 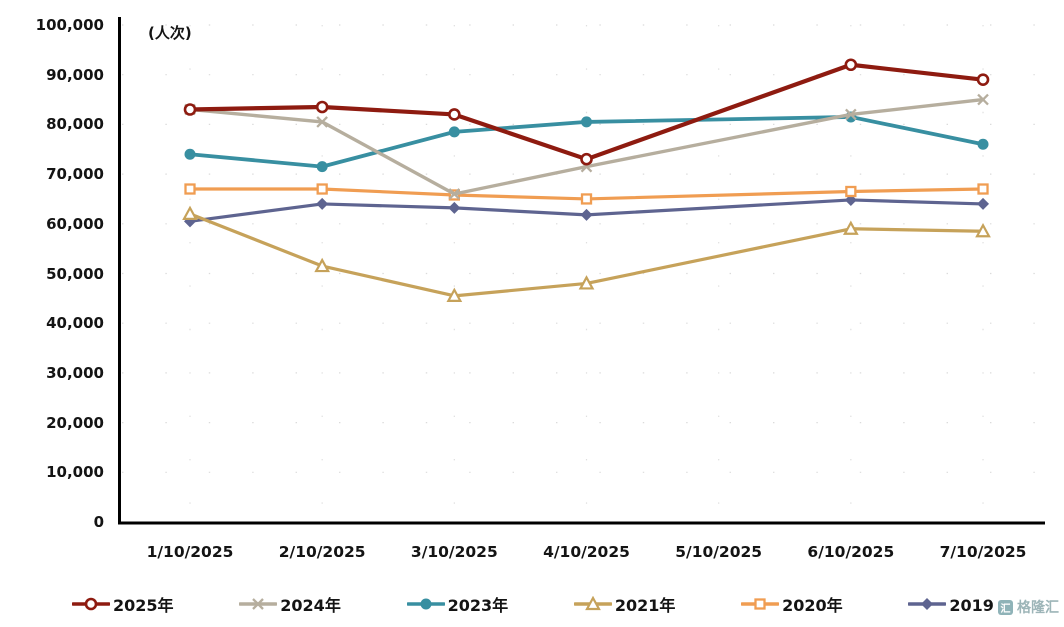 What do you see at coordinates (69, 25) in the screenshot?
I see `y-tick-label: 100,000` at bounding box center [69, 25].